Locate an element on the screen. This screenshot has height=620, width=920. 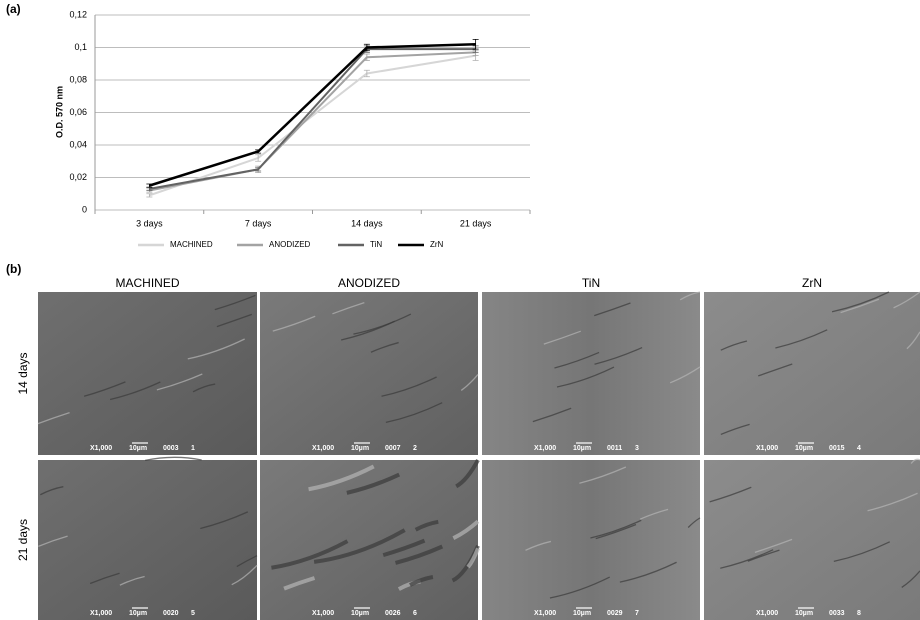
row-label: 14 days is located at coordinates (23, 373).